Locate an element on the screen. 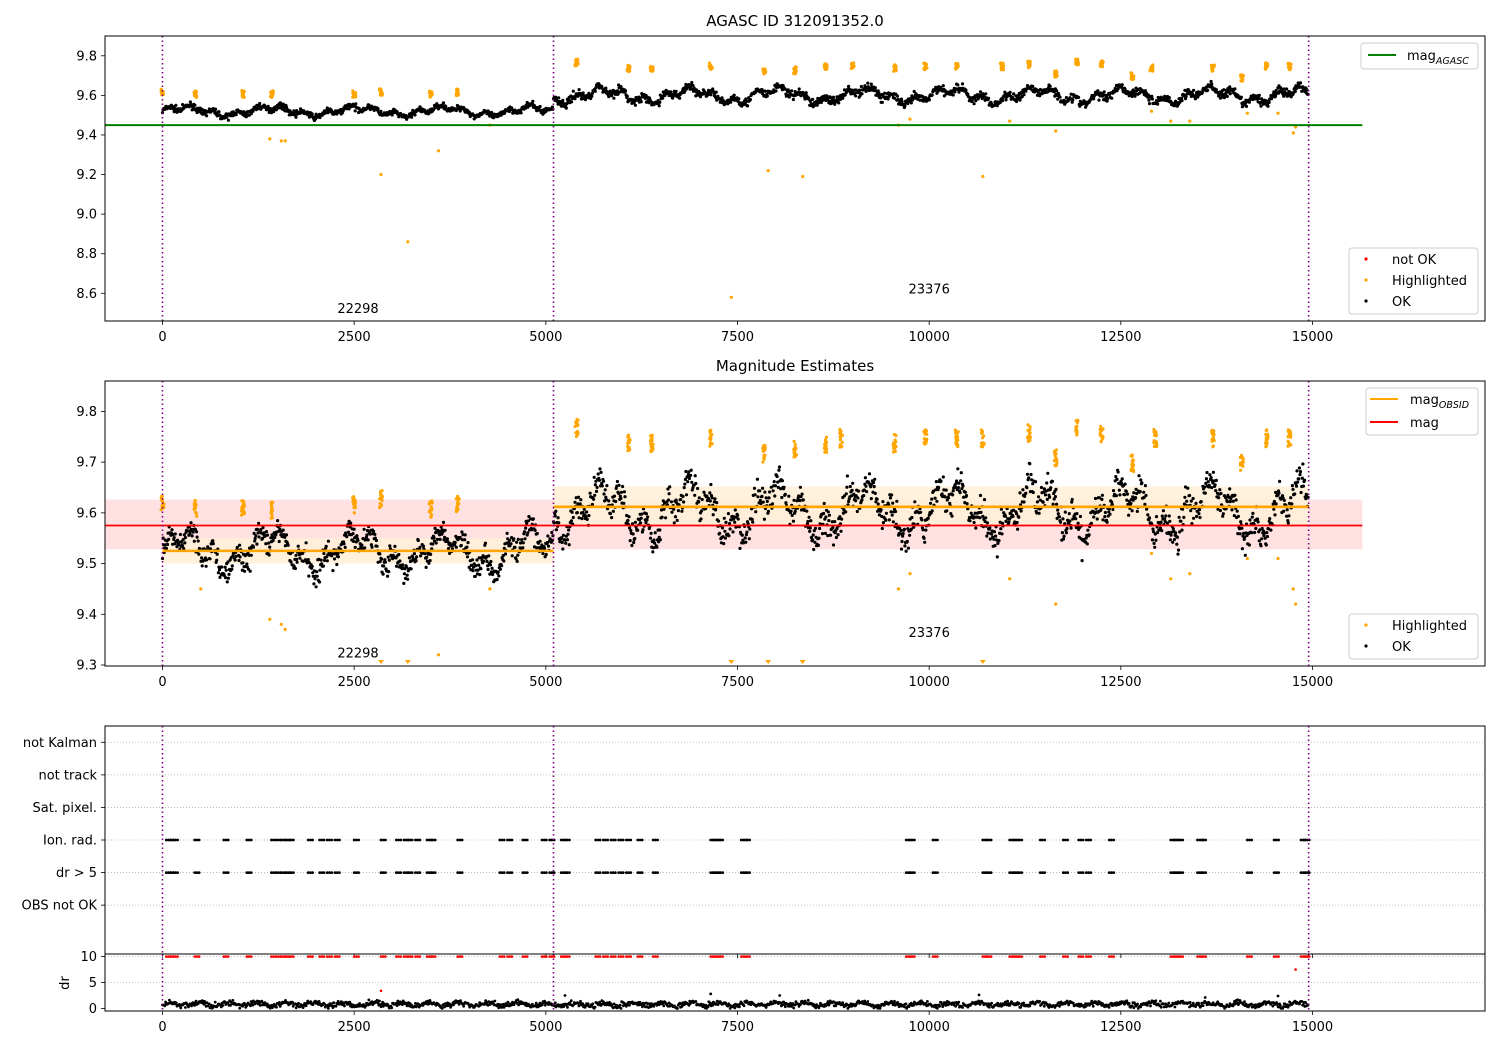  y-tick-label: not Kalman is located at coordinates (60, 743).